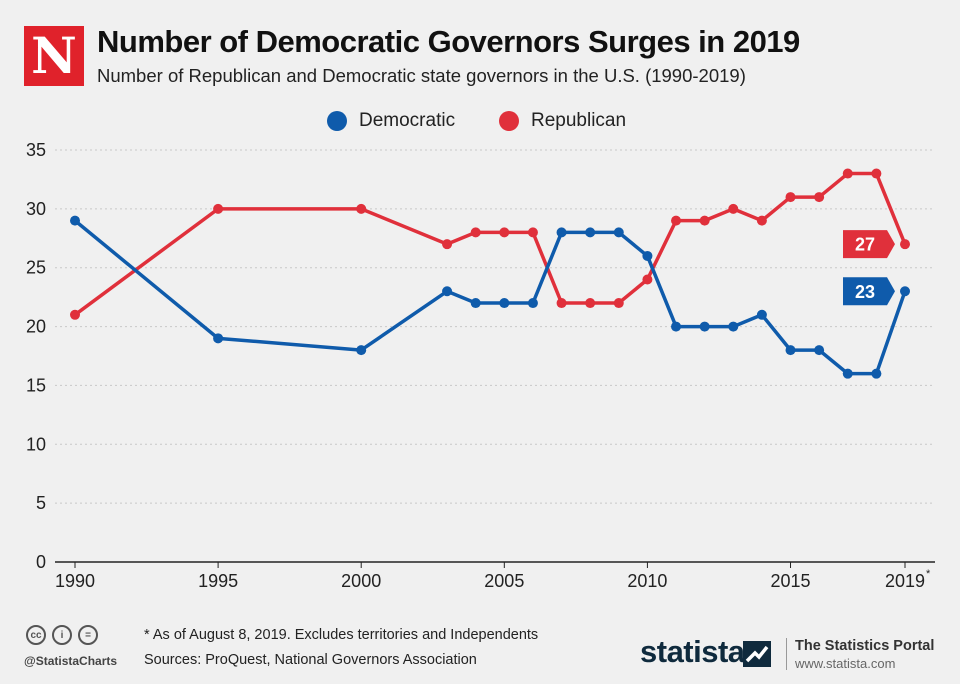  I want to click on x-tick-label: 2015, so click(790, 581).